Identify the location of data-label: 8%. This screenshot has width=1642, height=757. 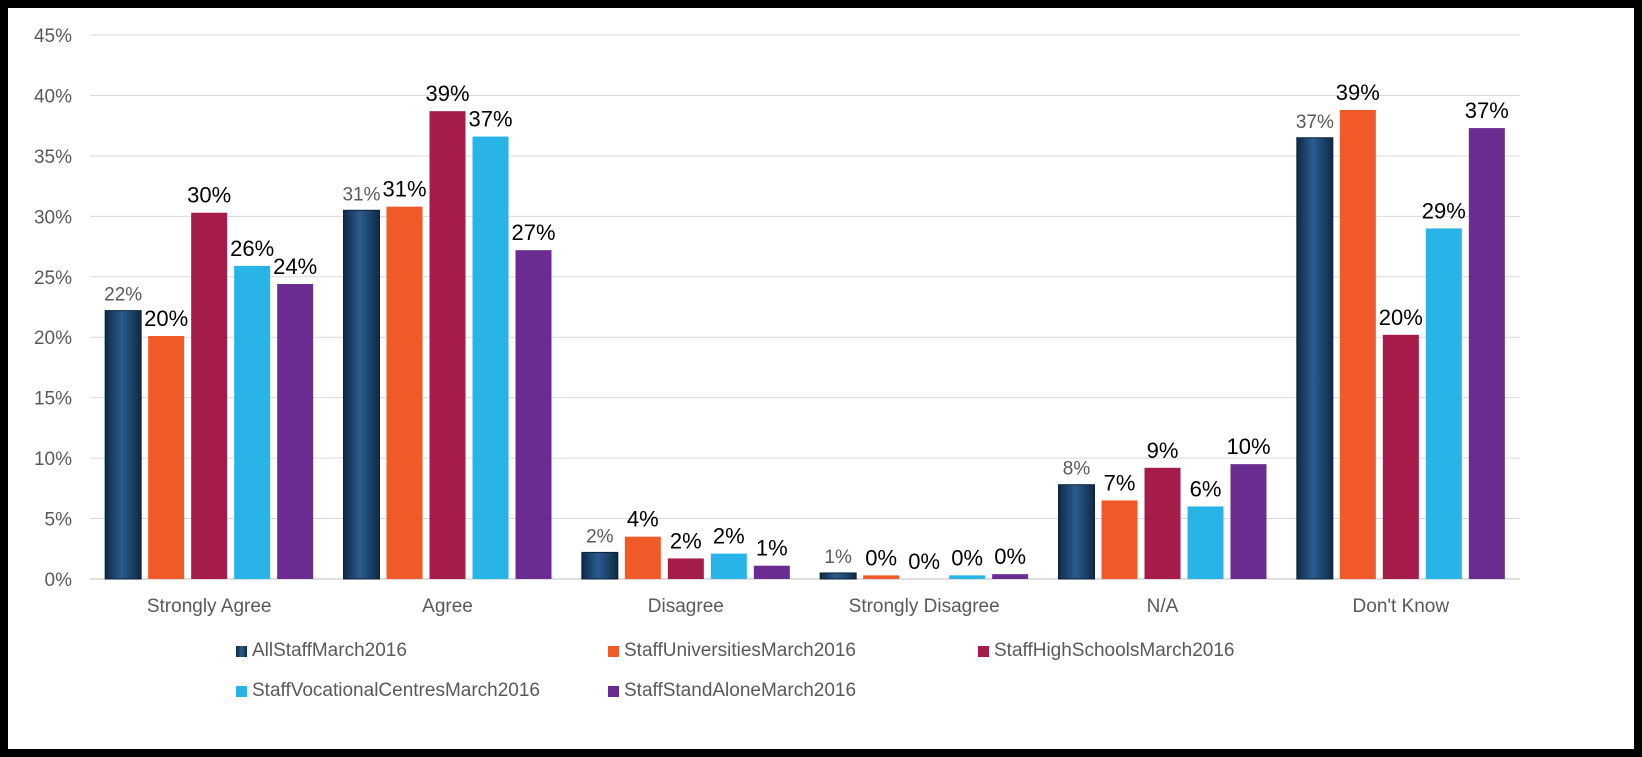
(1077, 469).